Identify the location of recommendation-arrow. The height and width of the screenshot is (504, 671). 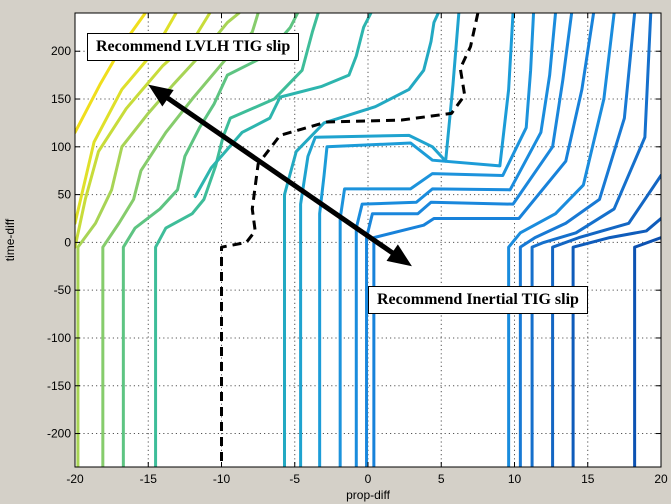
(280, 175).